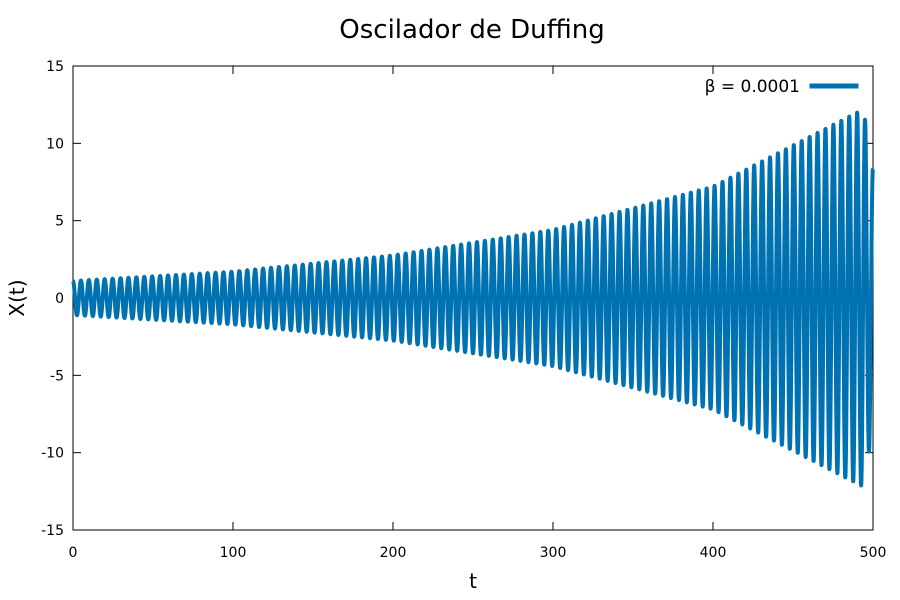  I want to click on x-tick-label: 500, so click(873, 553).